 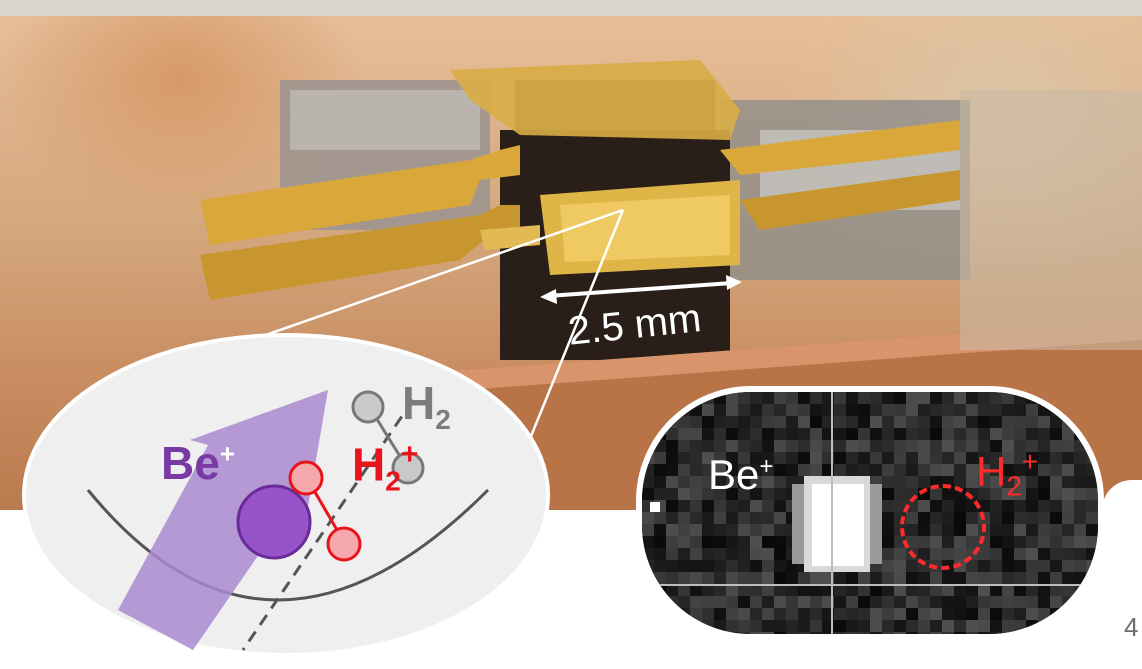 What do you see at coordinates (227, 453) in the screenshot?
I see `schematic-be-charge: +` at bounding box center [227, 453].